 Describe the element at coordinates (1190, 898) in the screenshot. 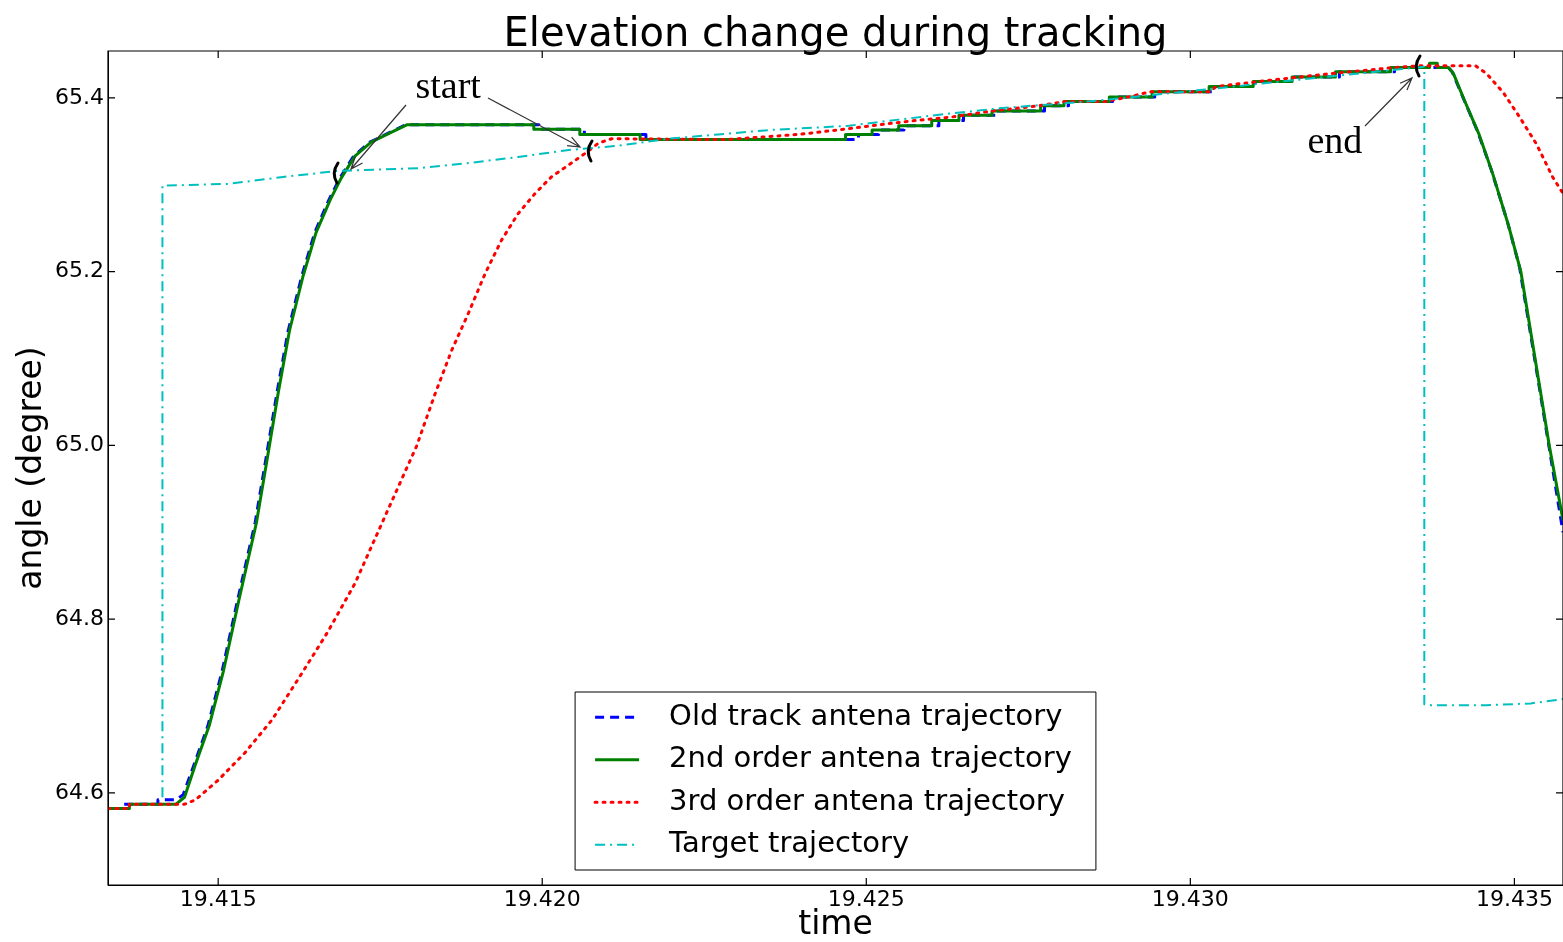

I see `x-tick-label: 19.430` at that location.